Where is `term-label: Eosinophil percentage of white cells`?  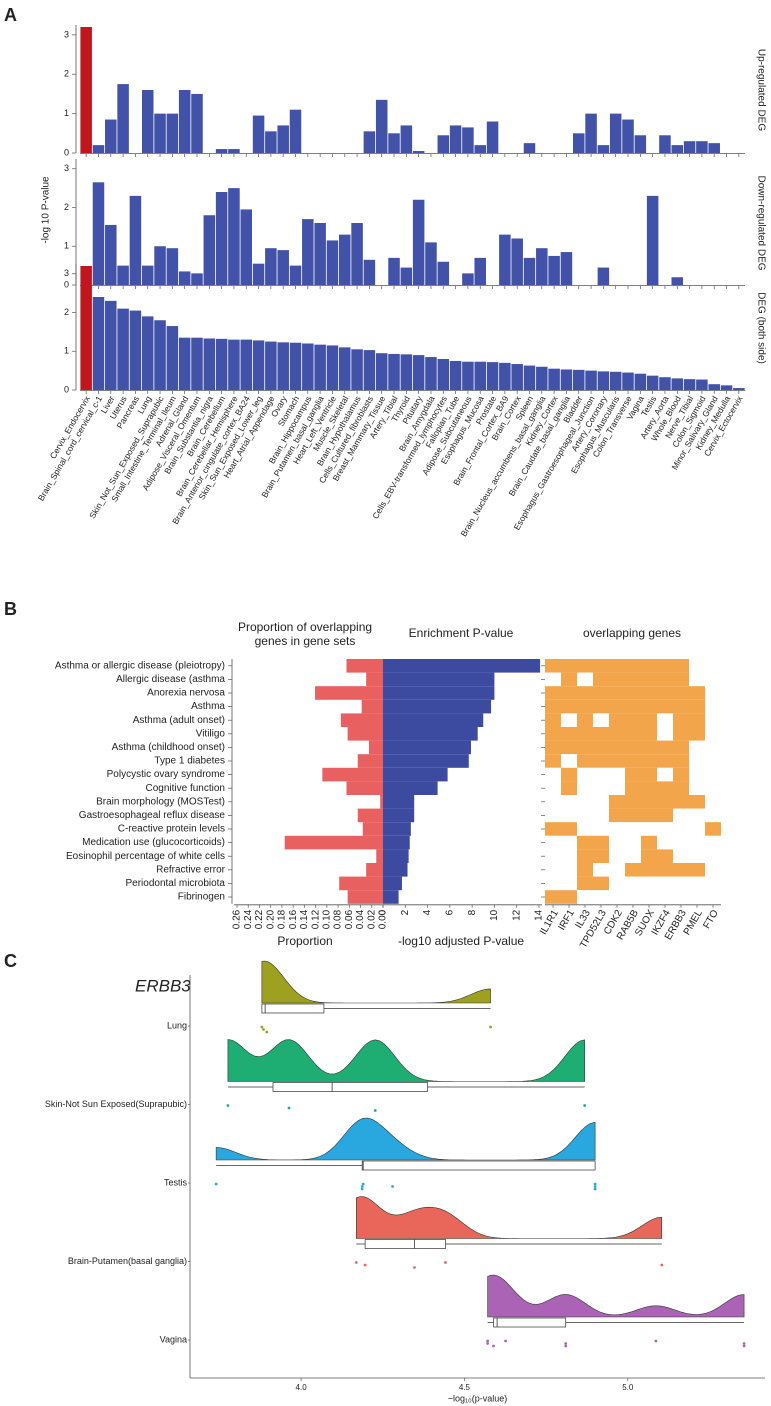
term-label: Eosinophil percentage of white cells is located at coordinates (145, 856).